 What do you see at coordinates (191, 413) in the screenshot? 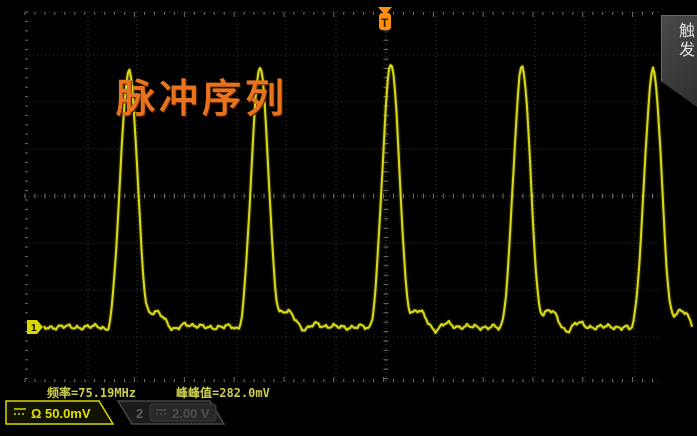
I see `channel2-scale: 2.00 V` at bounding box center [191, 413].